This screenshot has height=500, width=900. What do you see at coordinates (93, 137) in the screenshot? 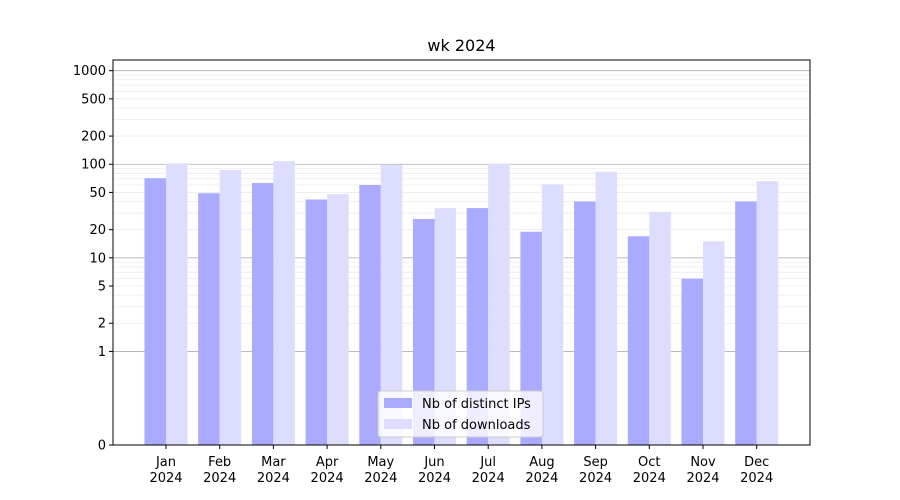
I see `y-tick-label: 200` at bounding box center [93, 137].